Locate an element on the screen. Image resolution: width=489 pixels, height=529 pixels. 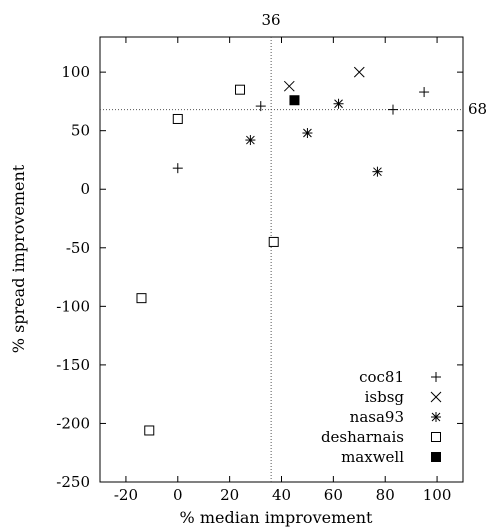
legend-marker-isbsg is located at coordinates (436, 397).